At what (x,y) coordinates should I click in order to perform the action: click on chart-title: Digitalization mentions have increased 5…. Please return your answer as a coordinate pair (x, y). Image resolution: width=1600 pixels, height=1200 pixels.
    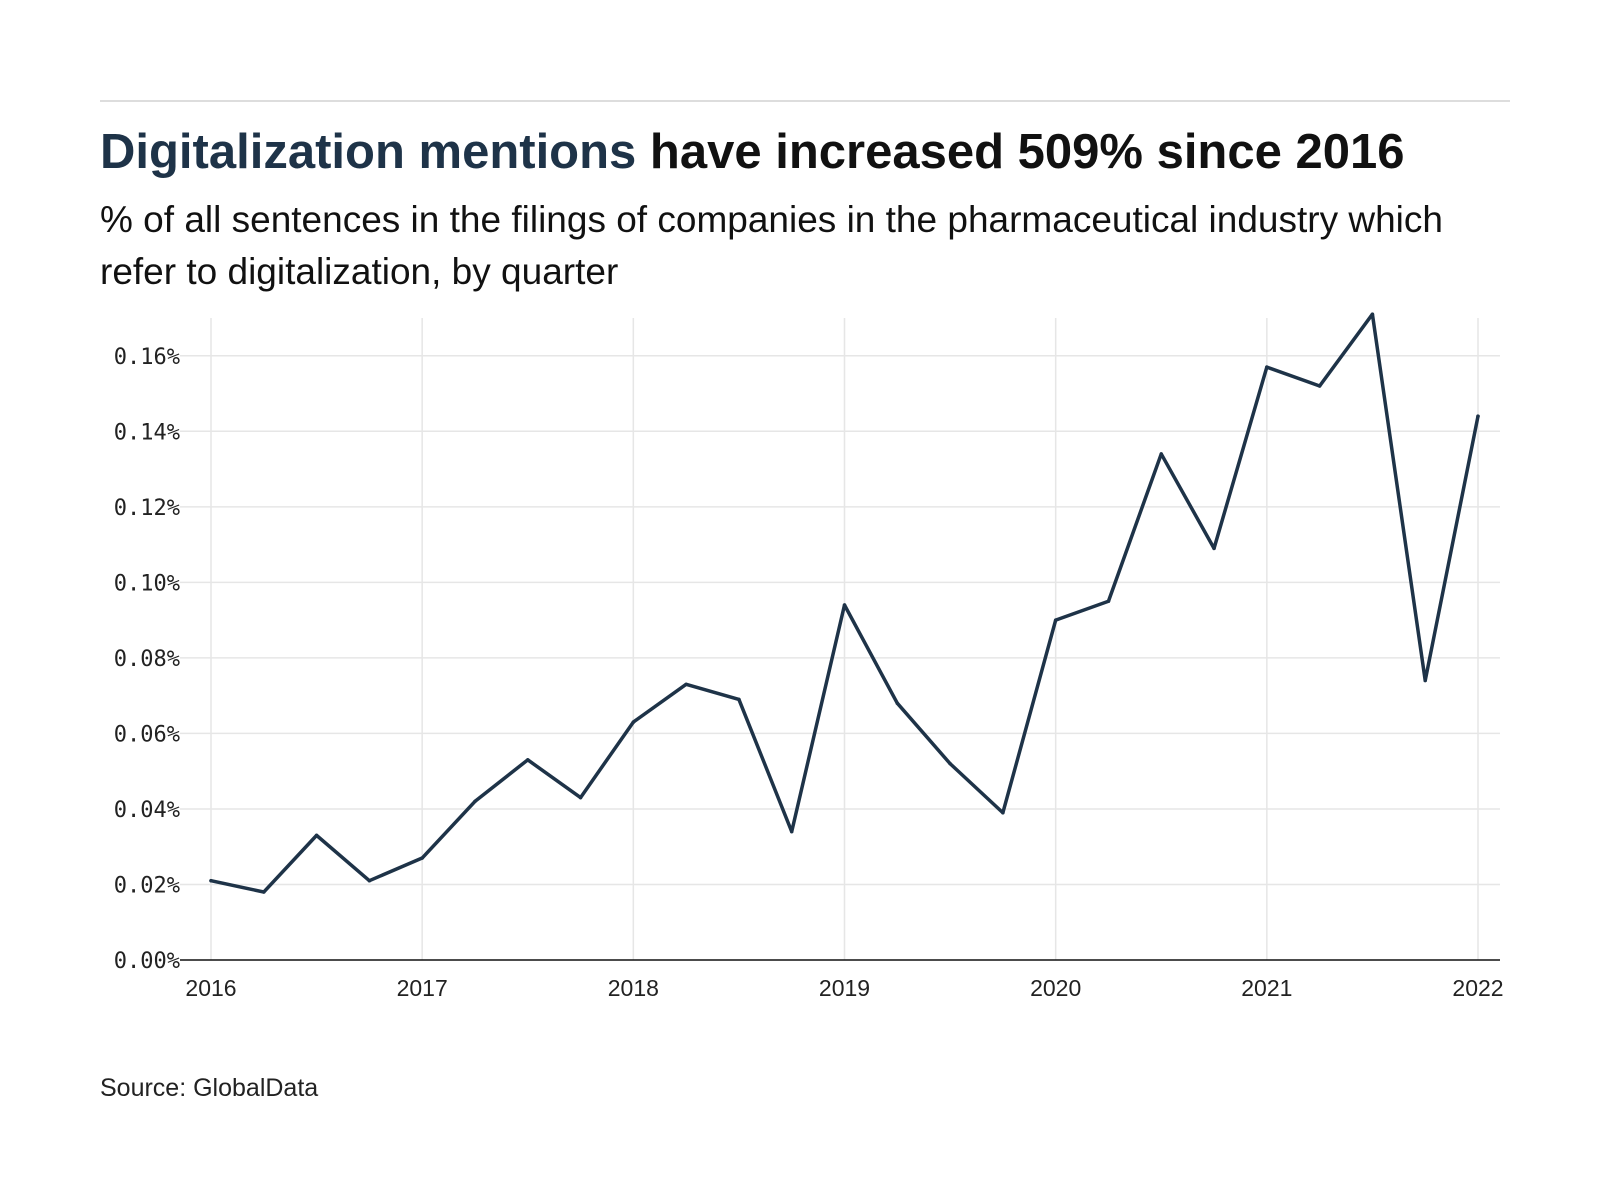
    Looking at the image, I should click on (810, 152).